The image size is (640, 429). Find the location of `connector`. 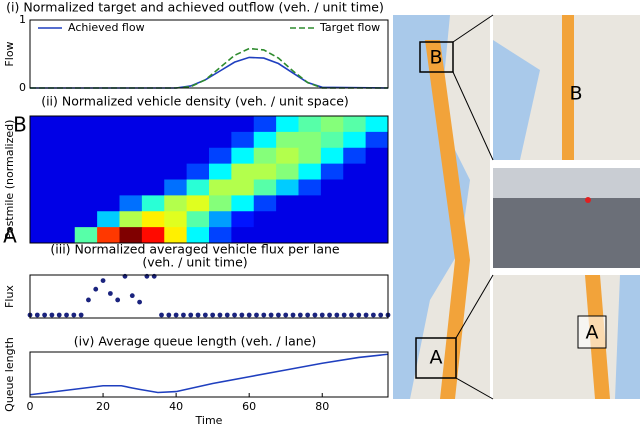

connector is located at coordinates (473, 28).